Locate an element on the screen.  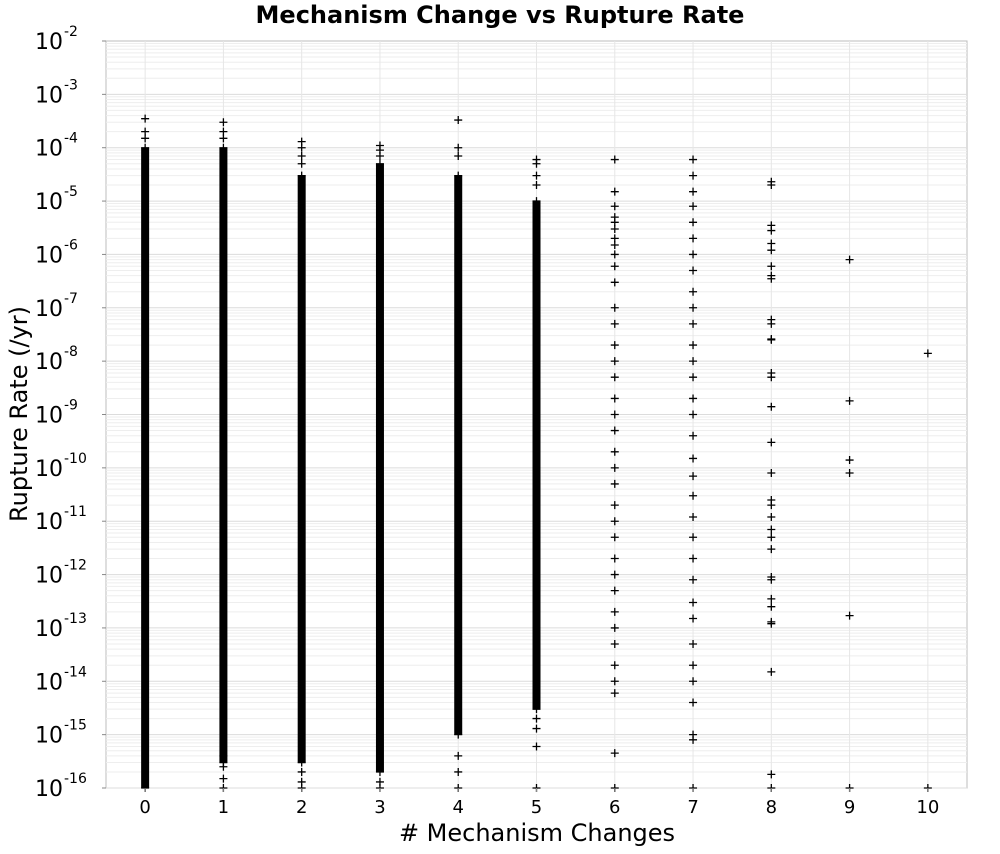
x-axis-title: # Mechanism Changes is located at coordinates (537, 833).